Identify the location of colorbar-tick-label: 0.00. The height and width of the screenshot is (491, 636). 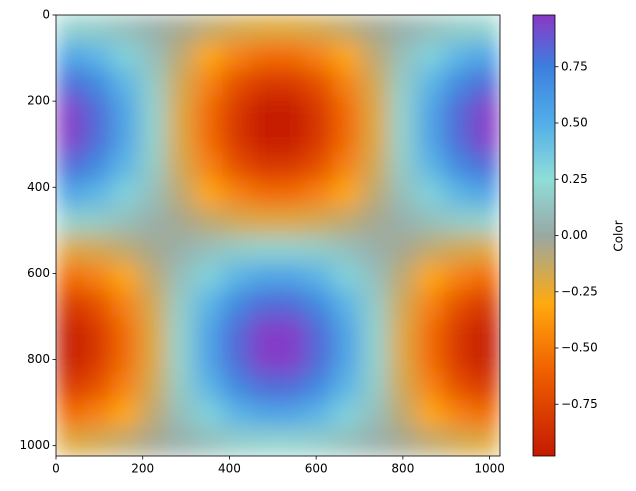
(574, 235).